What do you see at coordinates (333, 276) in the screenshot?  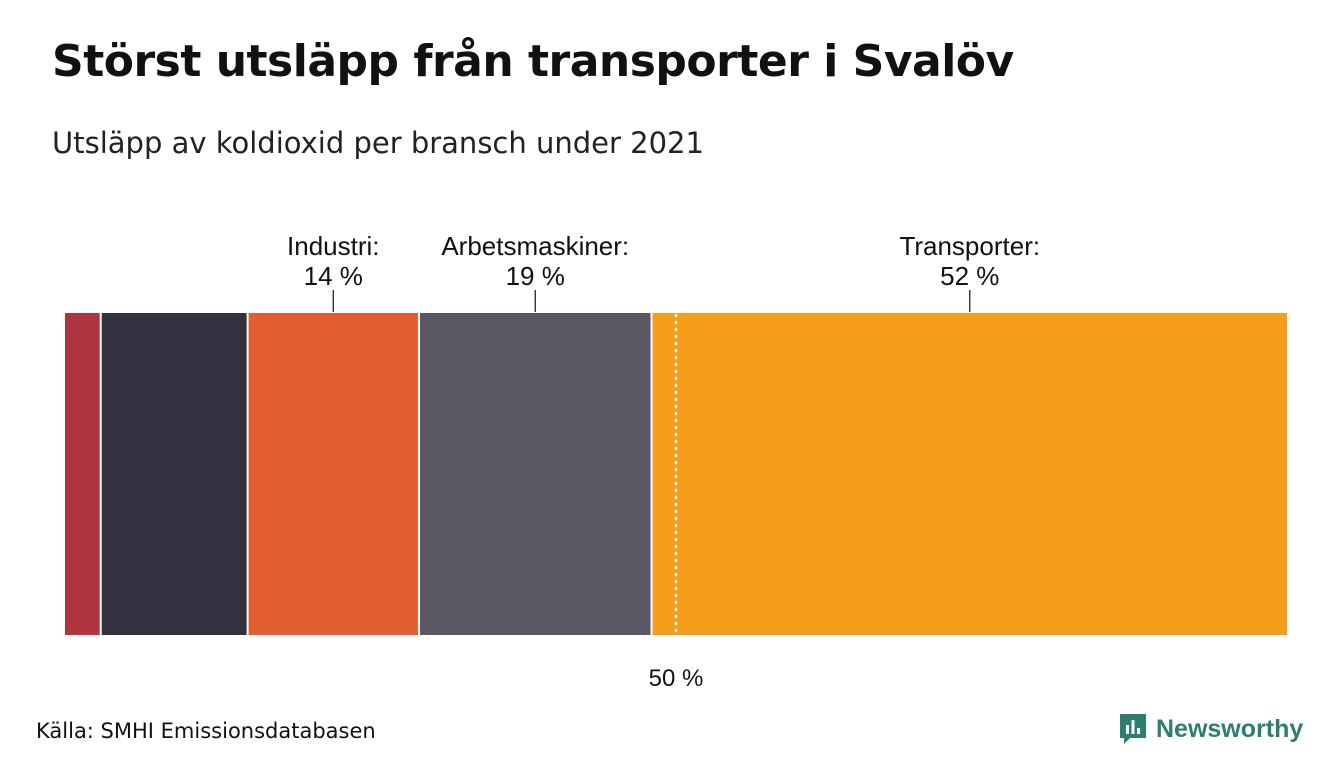 I see `segment-value-3: 14 %` at bounding box center [333, 276].